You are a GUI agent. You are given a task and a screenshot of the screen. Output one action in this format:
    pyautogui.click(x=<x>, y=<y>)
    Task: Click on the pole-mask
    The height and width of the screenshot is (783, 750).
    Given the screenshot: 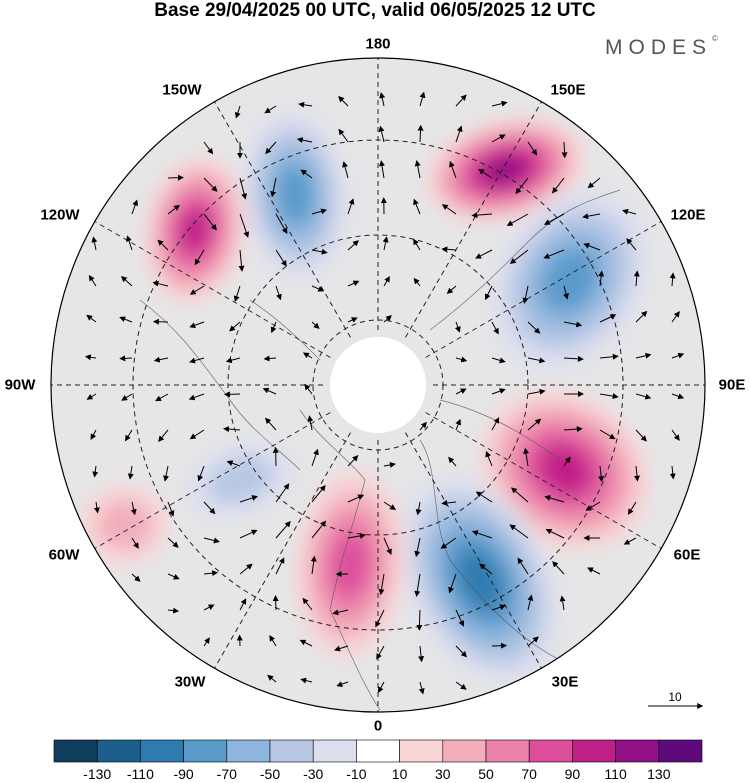 What is the action you would take?
    pyautogui.click(x=378, y=385)
    